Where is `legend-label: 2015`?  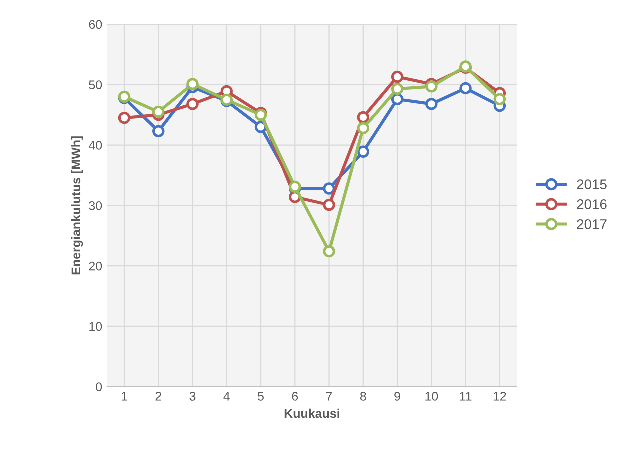 legend-label: 2015 is located at coordinates (592, 185).